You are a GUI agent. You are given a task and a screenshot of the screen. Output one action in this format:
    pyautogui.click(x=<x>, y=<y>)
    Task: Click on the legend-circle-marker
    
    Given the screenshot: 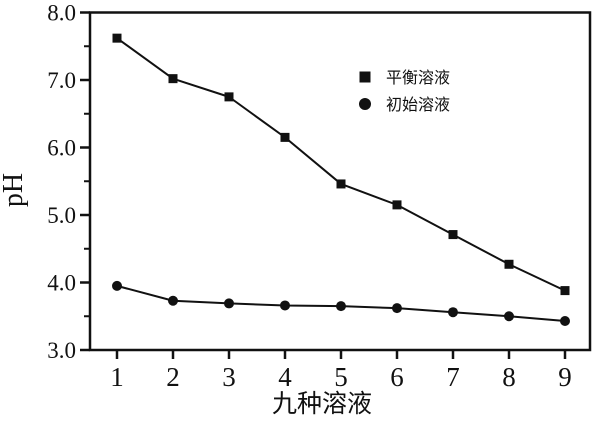 What is the action you would take?
    pyautogui.click(x=365, y=104)
    